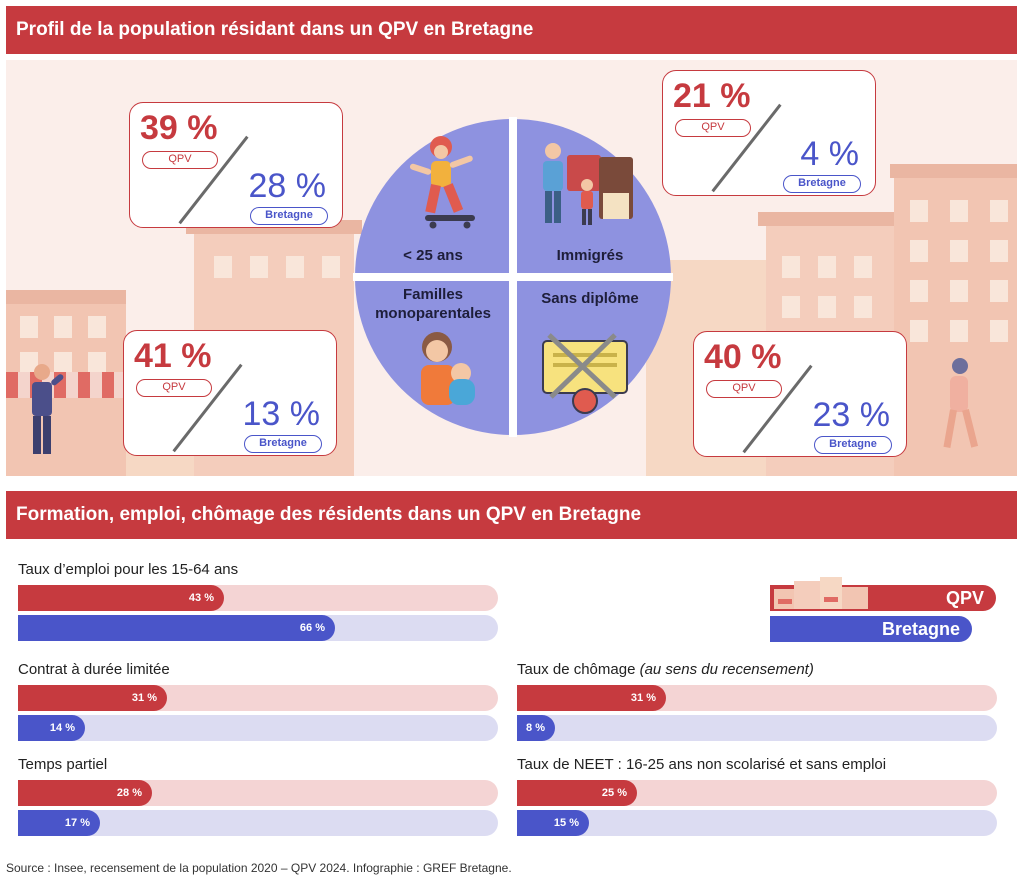  I want to click on bar-cdl-qpv: 31 %, so click(92, 698).